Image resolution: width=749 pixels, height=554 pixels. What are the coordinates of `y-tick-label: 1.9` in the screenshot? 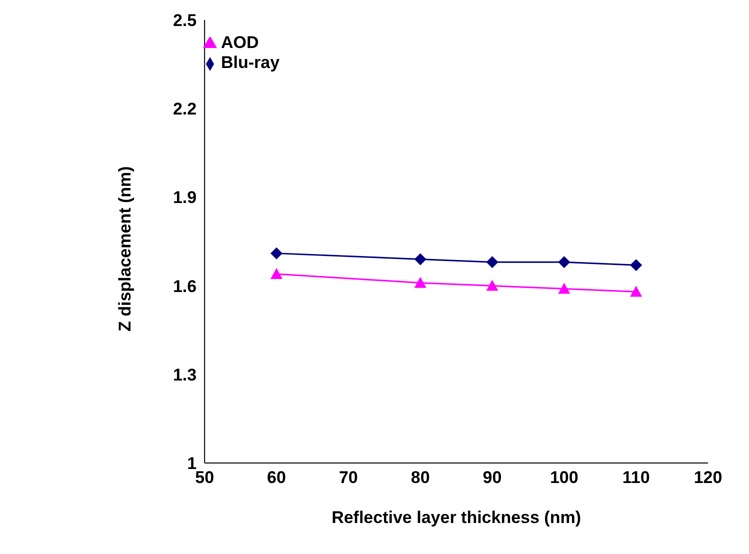 It's located at (184, 198).